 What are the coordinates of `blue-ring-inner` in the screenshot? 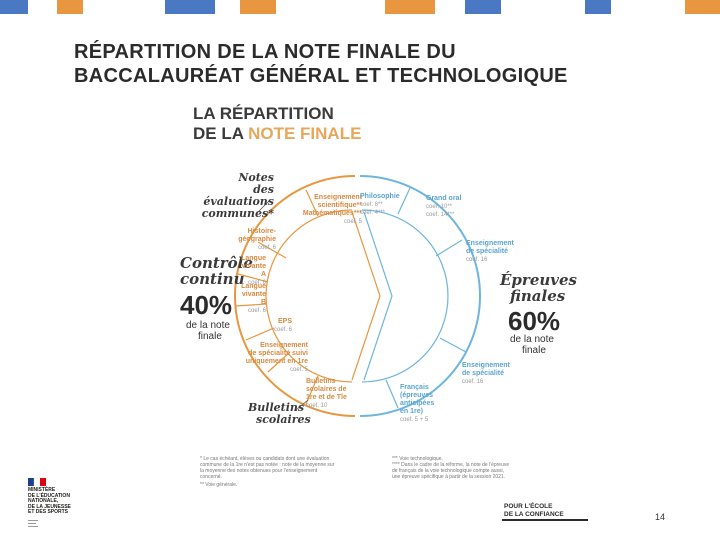 It's located at (405, 296).